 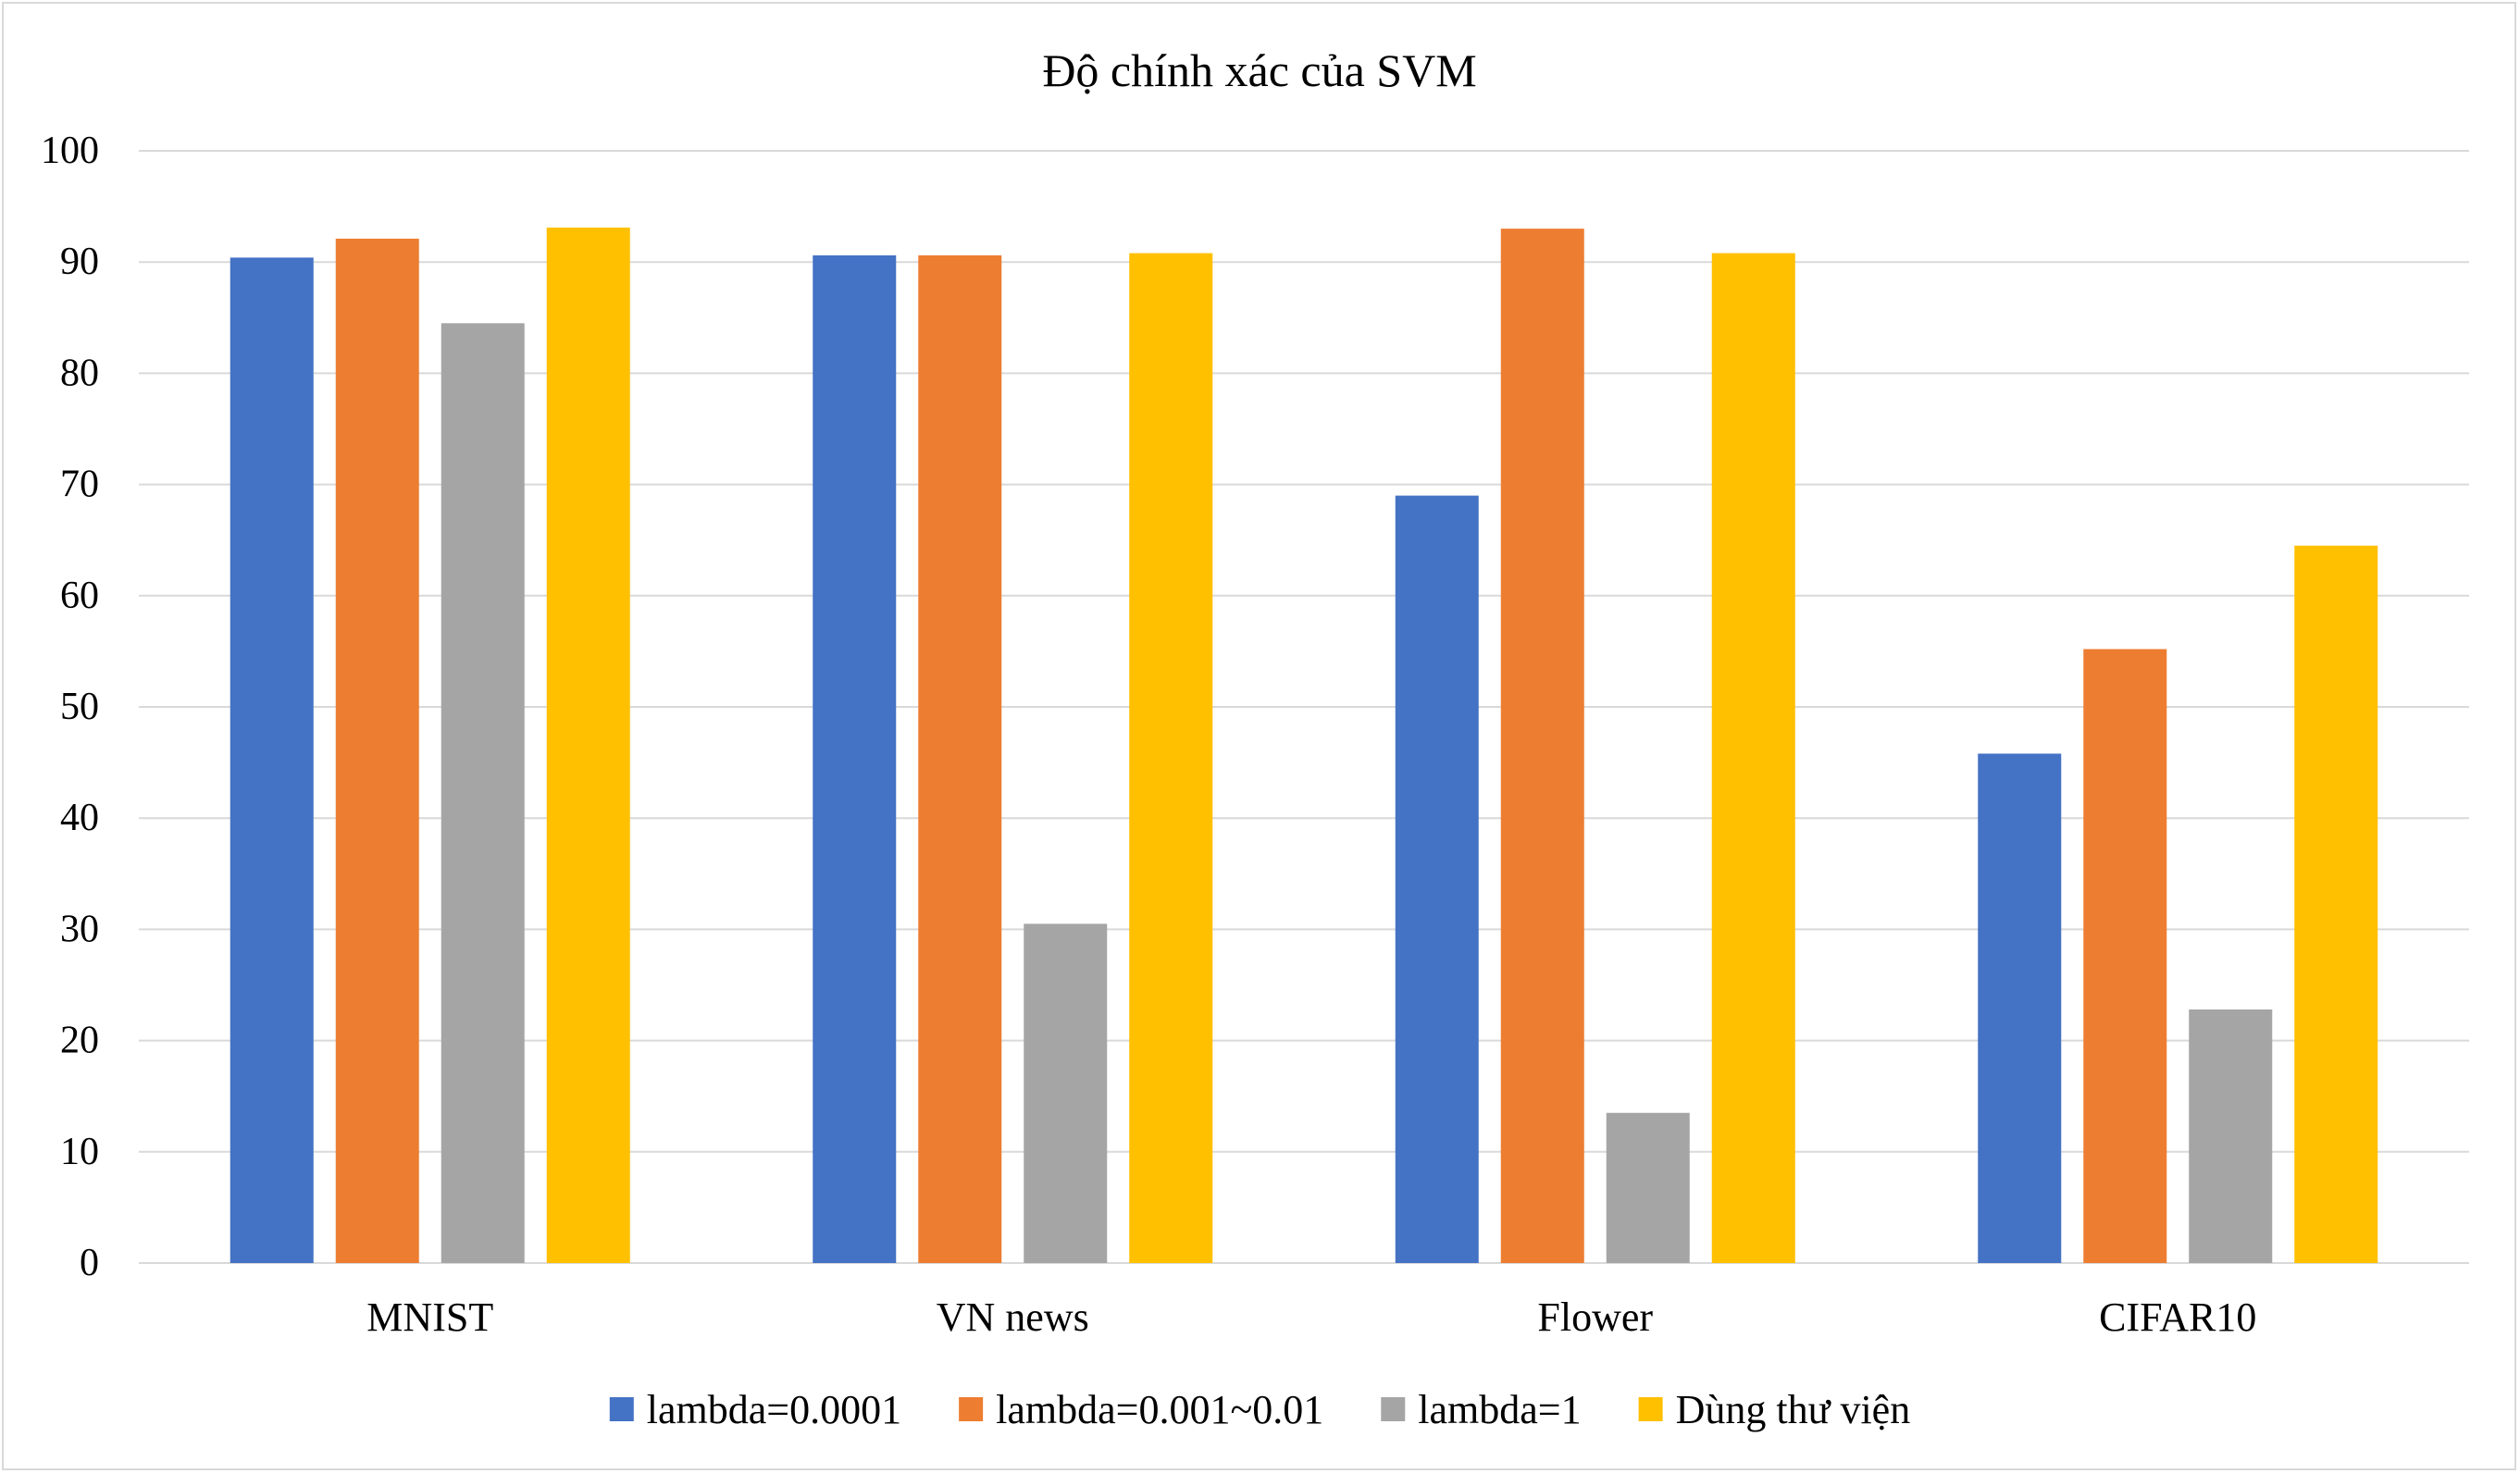 I want to click on legend-label: lambda=0.001~0.01, so click(x=1159, y=1409).